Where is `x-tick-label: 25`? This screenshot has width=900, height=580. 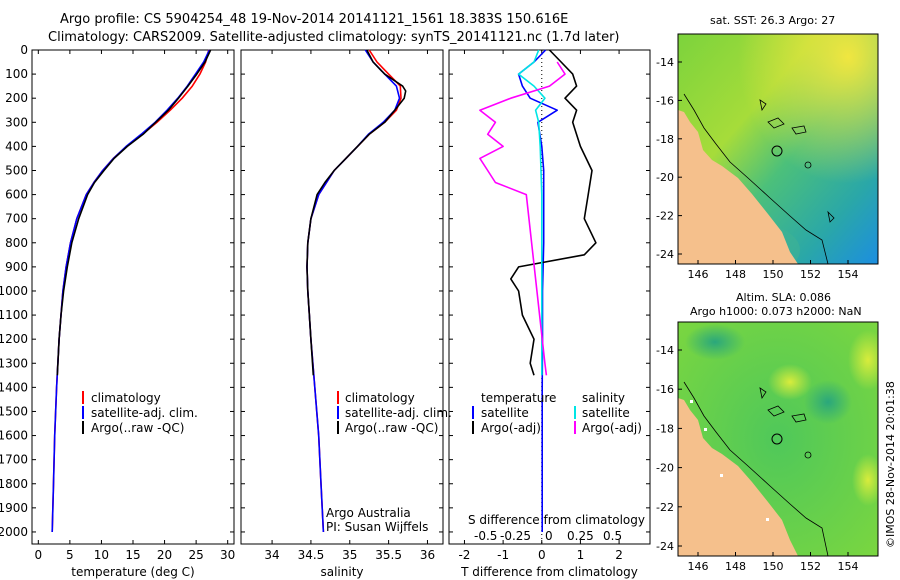
x-tick-label: 25 is located at coordinates (195, 555).